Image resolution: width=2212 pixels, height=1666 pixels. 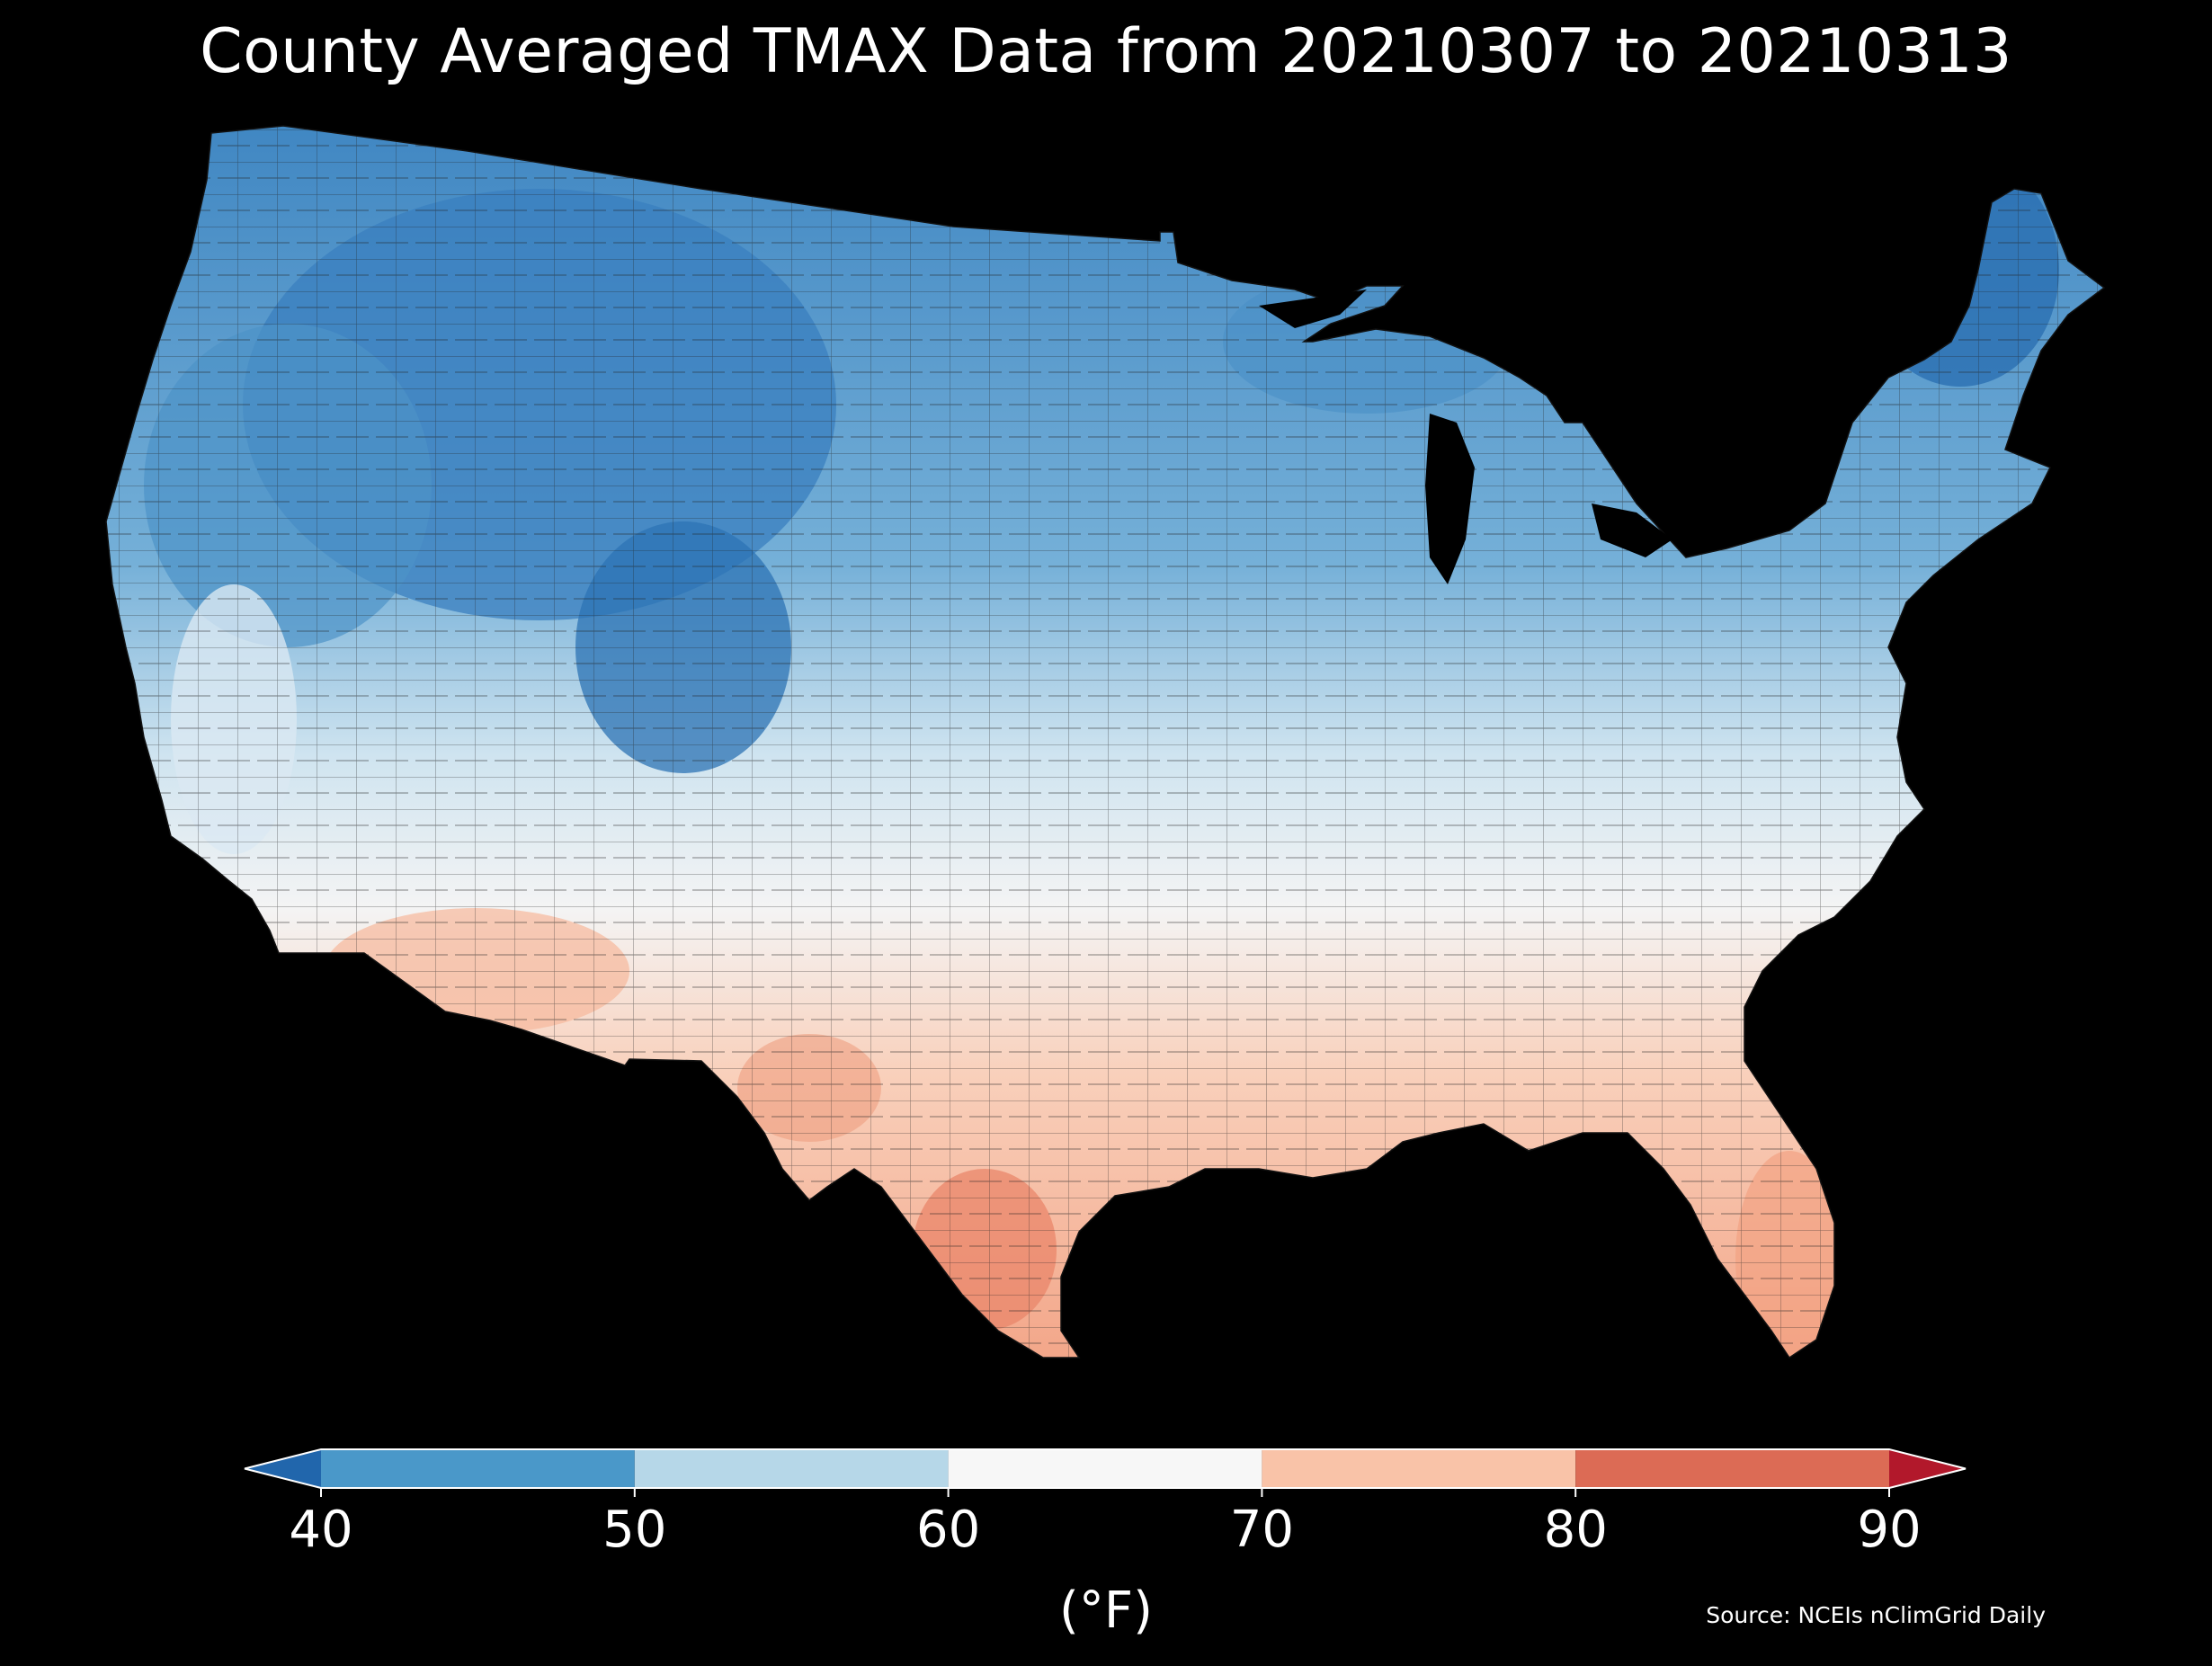 I want to click on lake-michigan, so click(x=1450, y=499).